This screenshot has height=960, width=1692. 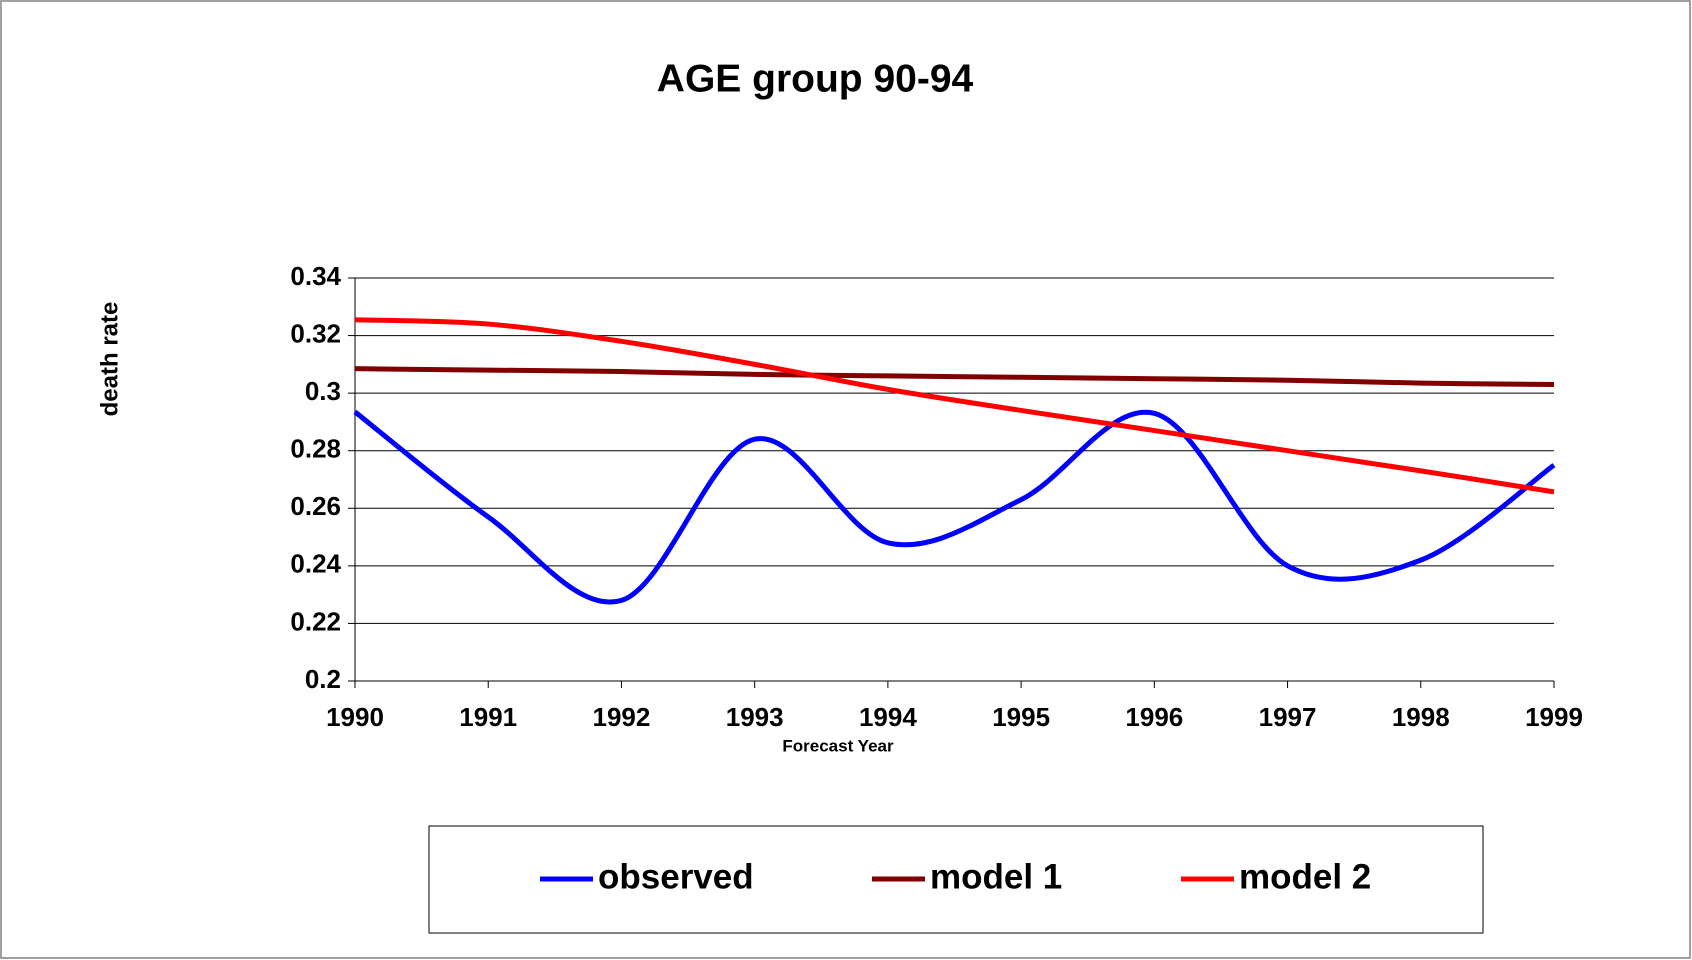 I want to click on x-tick-label: 1991, so click(x=488, y=717).